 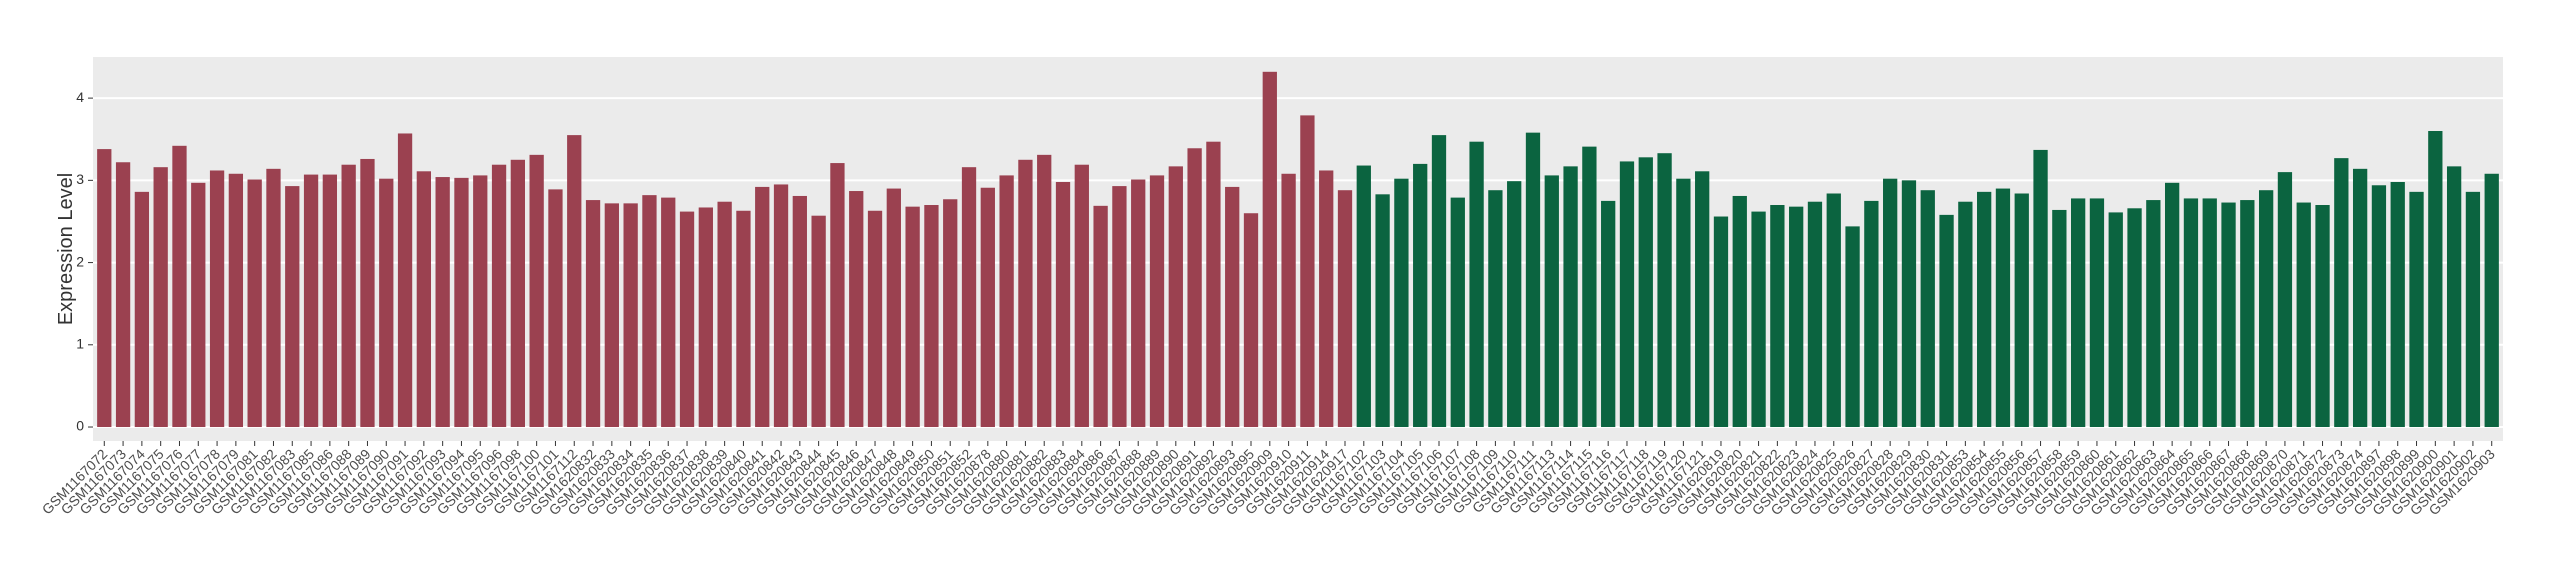 What do you see at coordinates (66, 249) in the screenshot?
I see `y-axis-title: Expression Level` at bounding box center [66, 249].